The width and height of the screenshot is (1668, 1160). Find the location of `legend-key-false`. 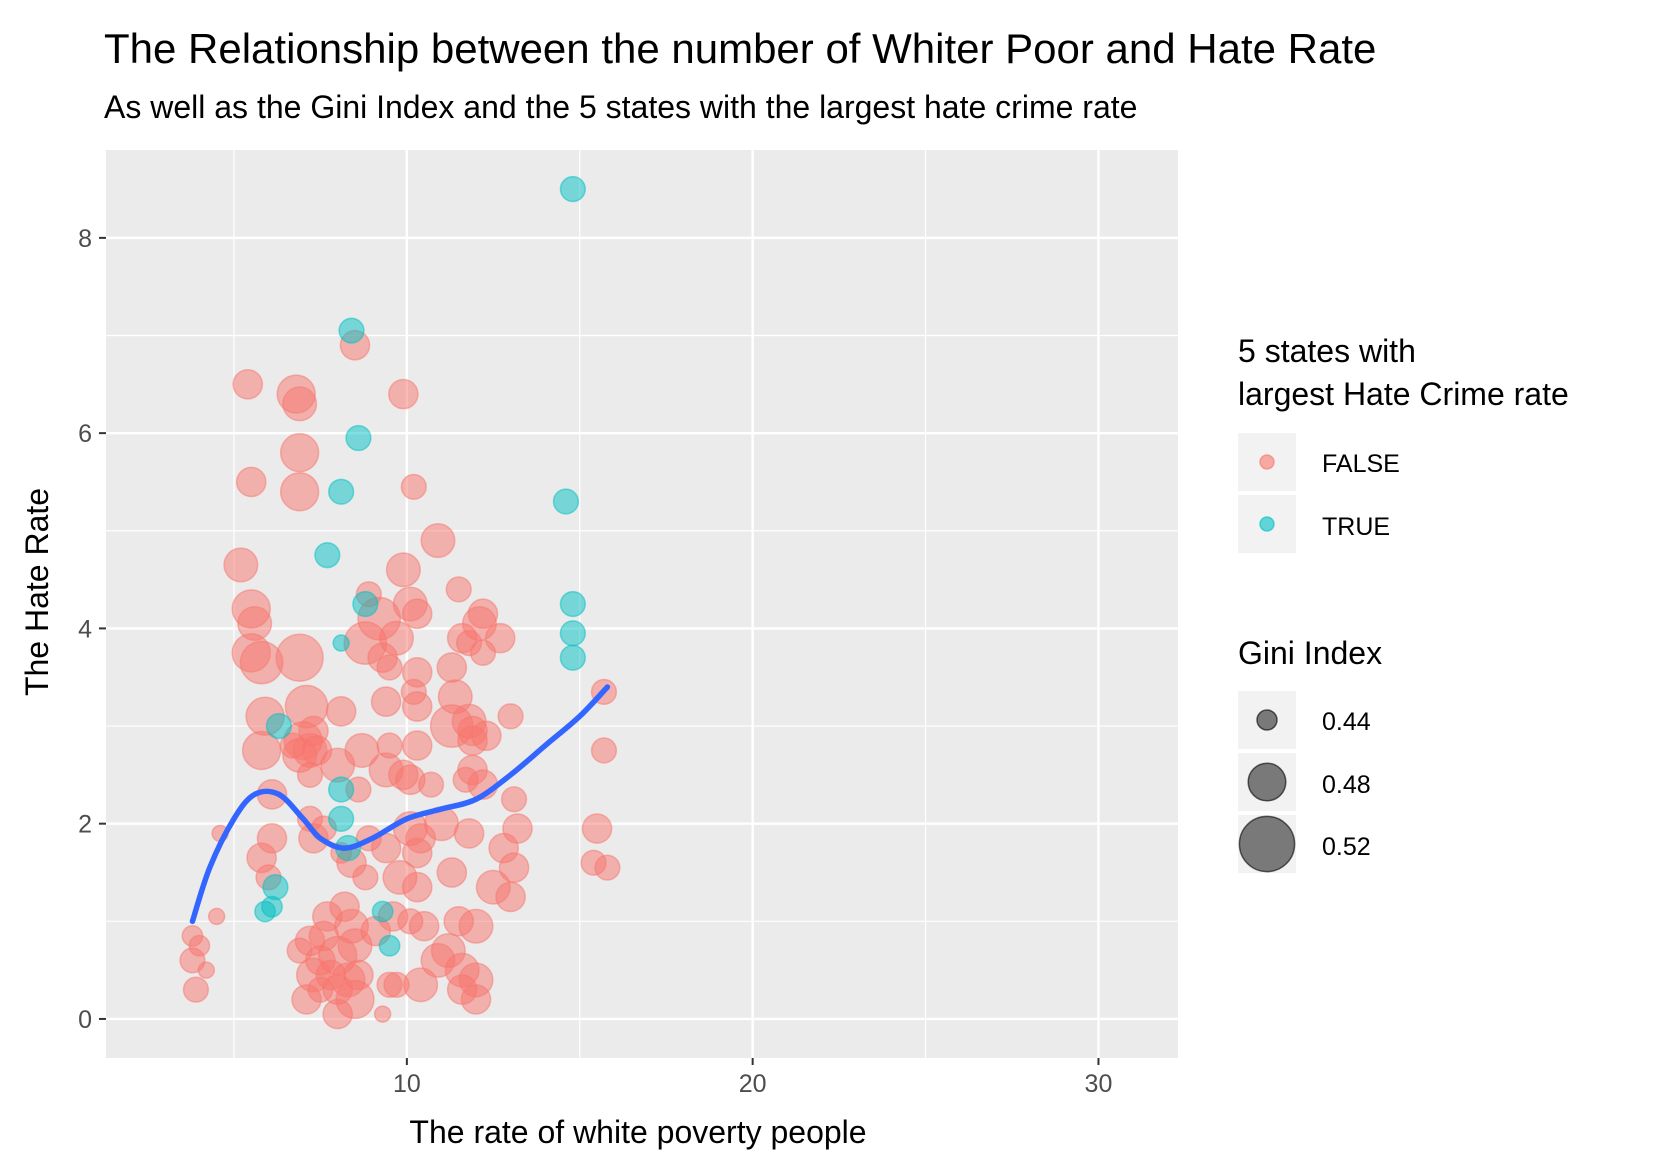

legend-key-false is located at coordinates (1267, 462).